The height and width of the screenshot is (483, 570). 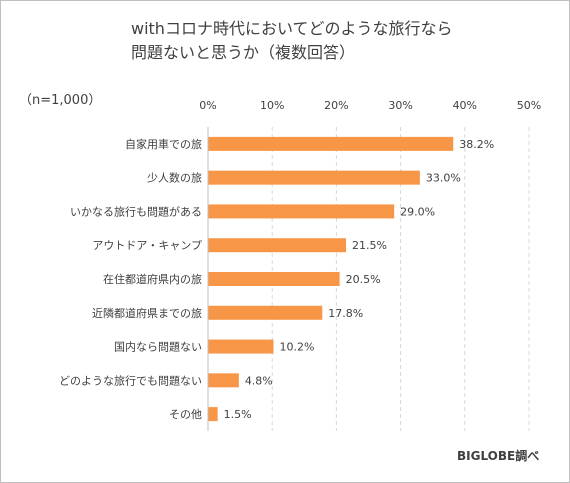 What do you see at coordinates (476, 144) in the screenshot?
I see `value-label: 38.2%` at bounding box center [476, 144].